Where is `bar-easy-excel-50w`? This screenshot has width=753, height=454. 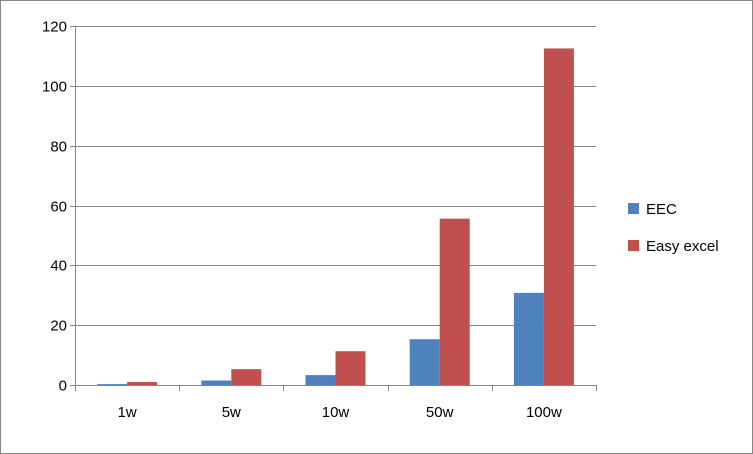 bar-easy-excel-50w is located at coordinates (454, 301).